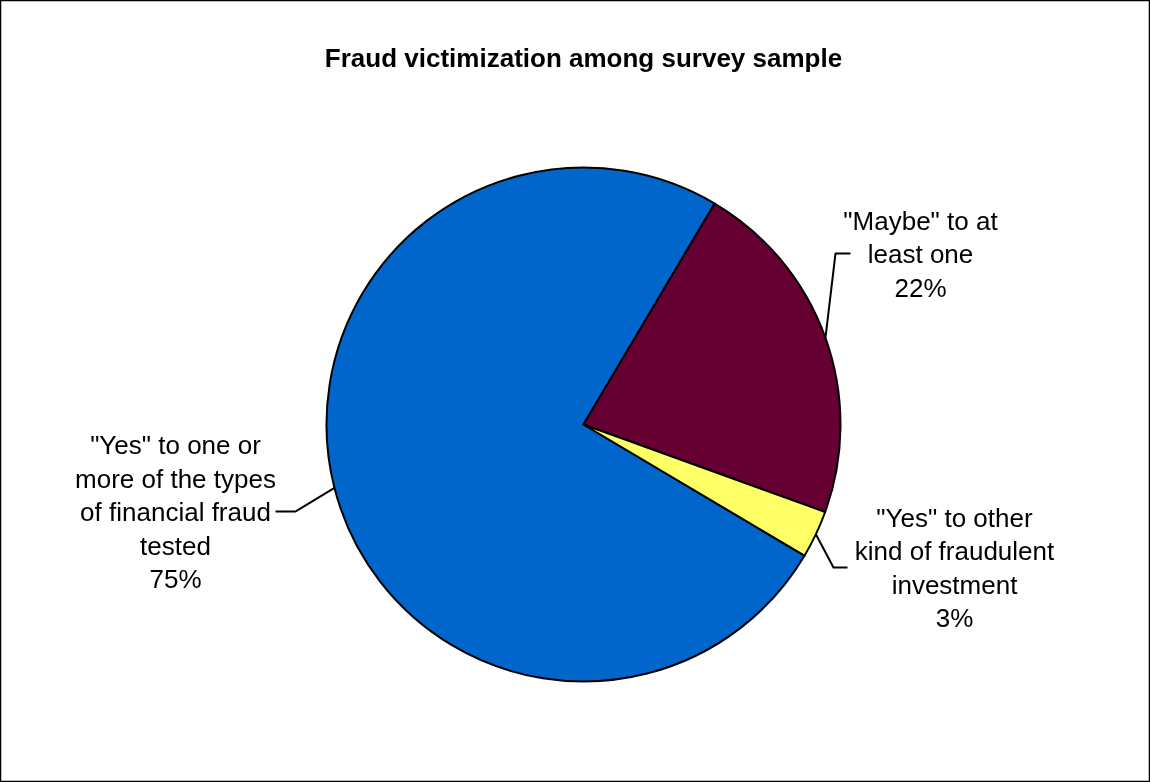  I want to click on data-label: 22%, so click(920, 287).